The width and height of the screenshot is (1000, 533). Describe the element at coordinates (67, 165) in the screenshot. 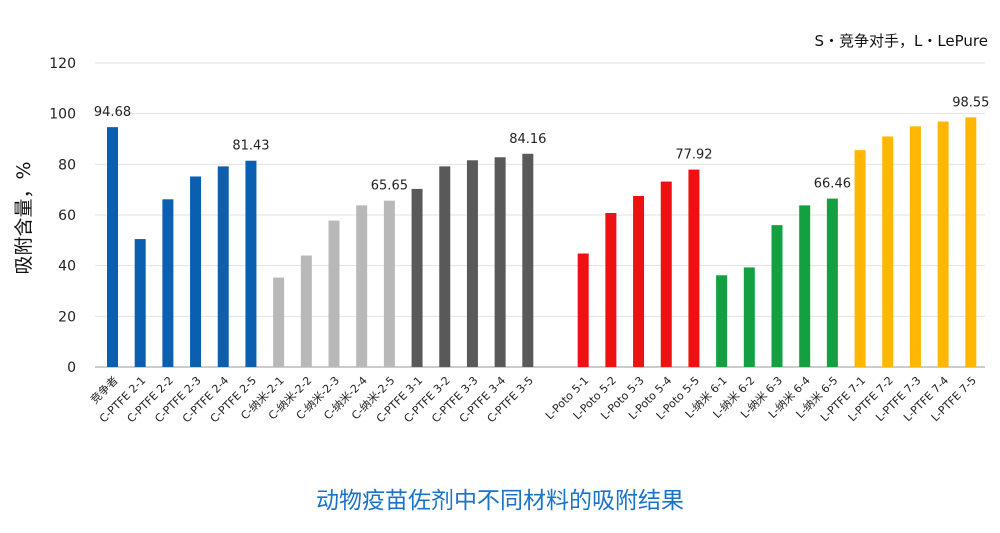

I see `y-tick-label: 80` at that location.